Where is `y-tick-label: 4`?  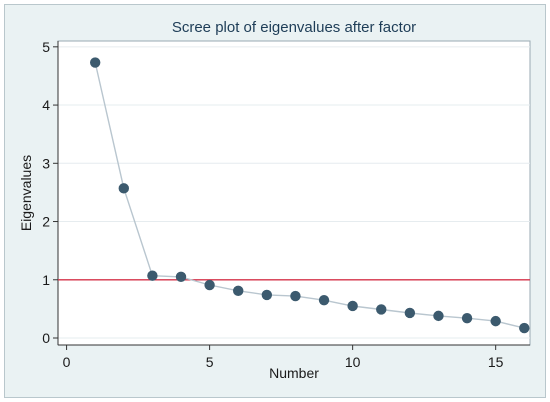
y-tick-label: 4 is located at coordinates (46, 105).